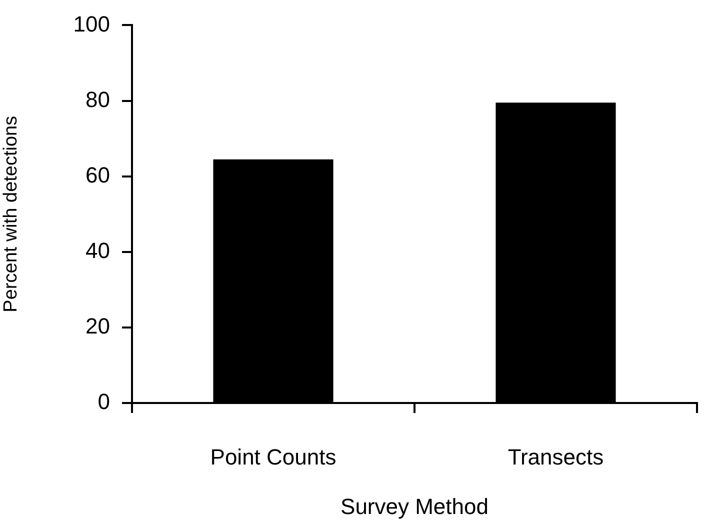 Image resolution: width=715 pixels, height=529 pixels. I want to click on y-tick-label: 20, so click(98, 326).